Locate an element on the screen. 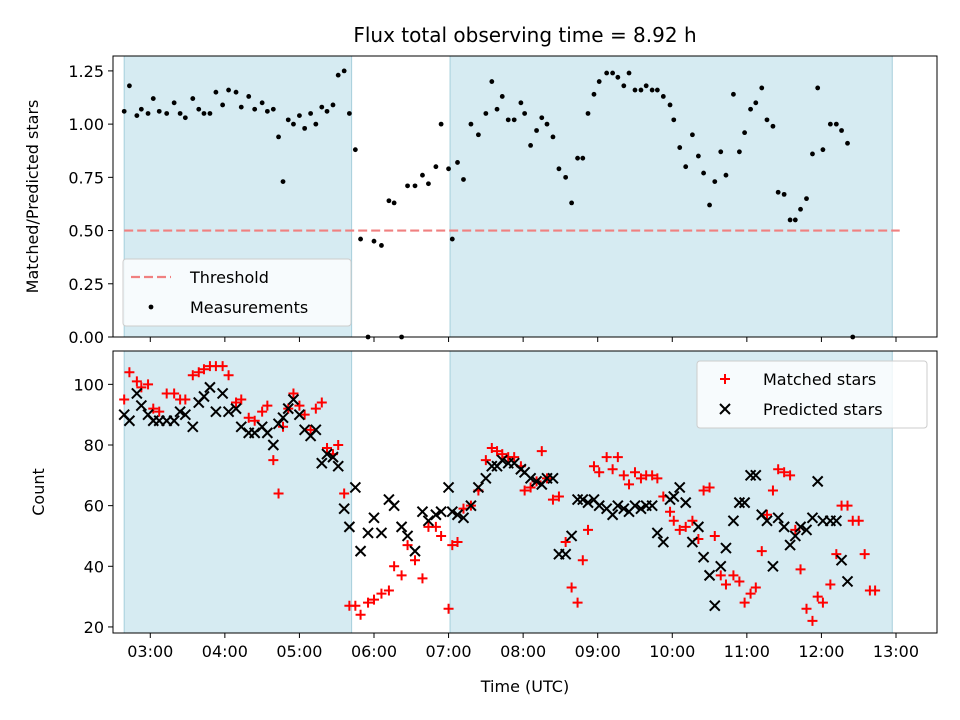 The image size is (960, 720). y-tick-label-top-1: 0.25 is located at coordinates (86, 284).